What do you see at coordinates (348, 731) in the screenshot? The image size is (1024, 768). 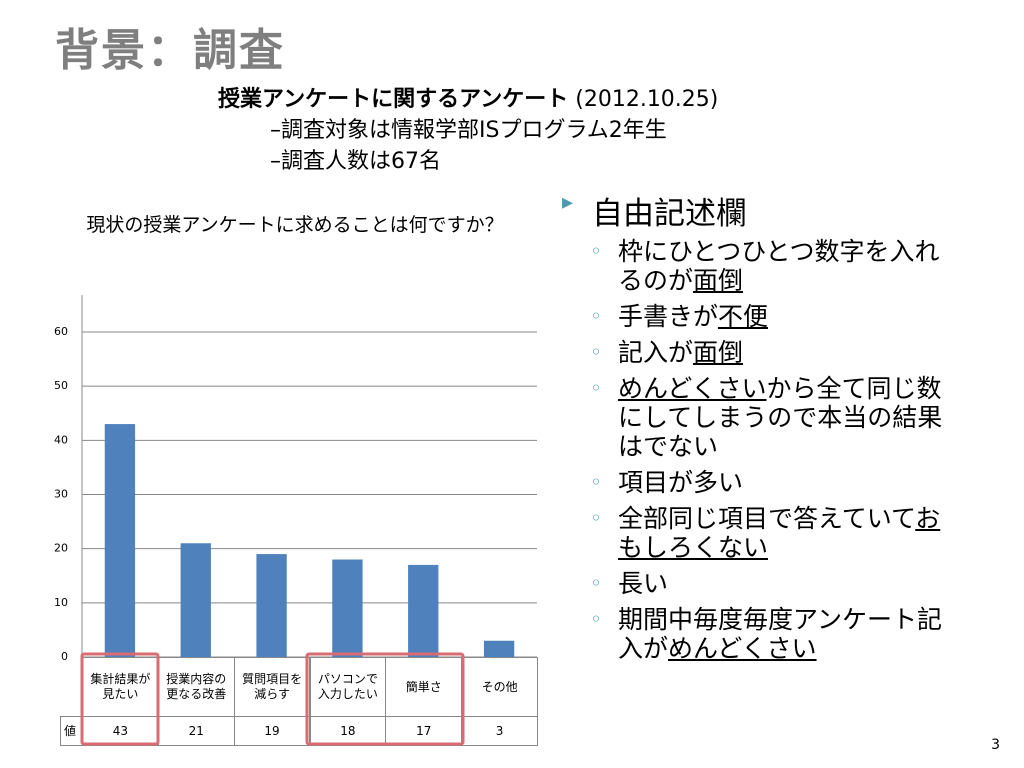 I see `value-label: 18` at bounding box center [348, 731].